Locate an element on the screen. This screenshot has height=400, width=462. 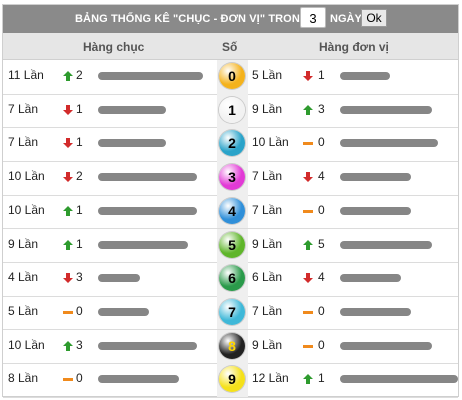
table-title: BẢNG THỐNG KÊ "CHỤC - ĐƠN VỊ" TRONG is located at coordinates (192, 19).